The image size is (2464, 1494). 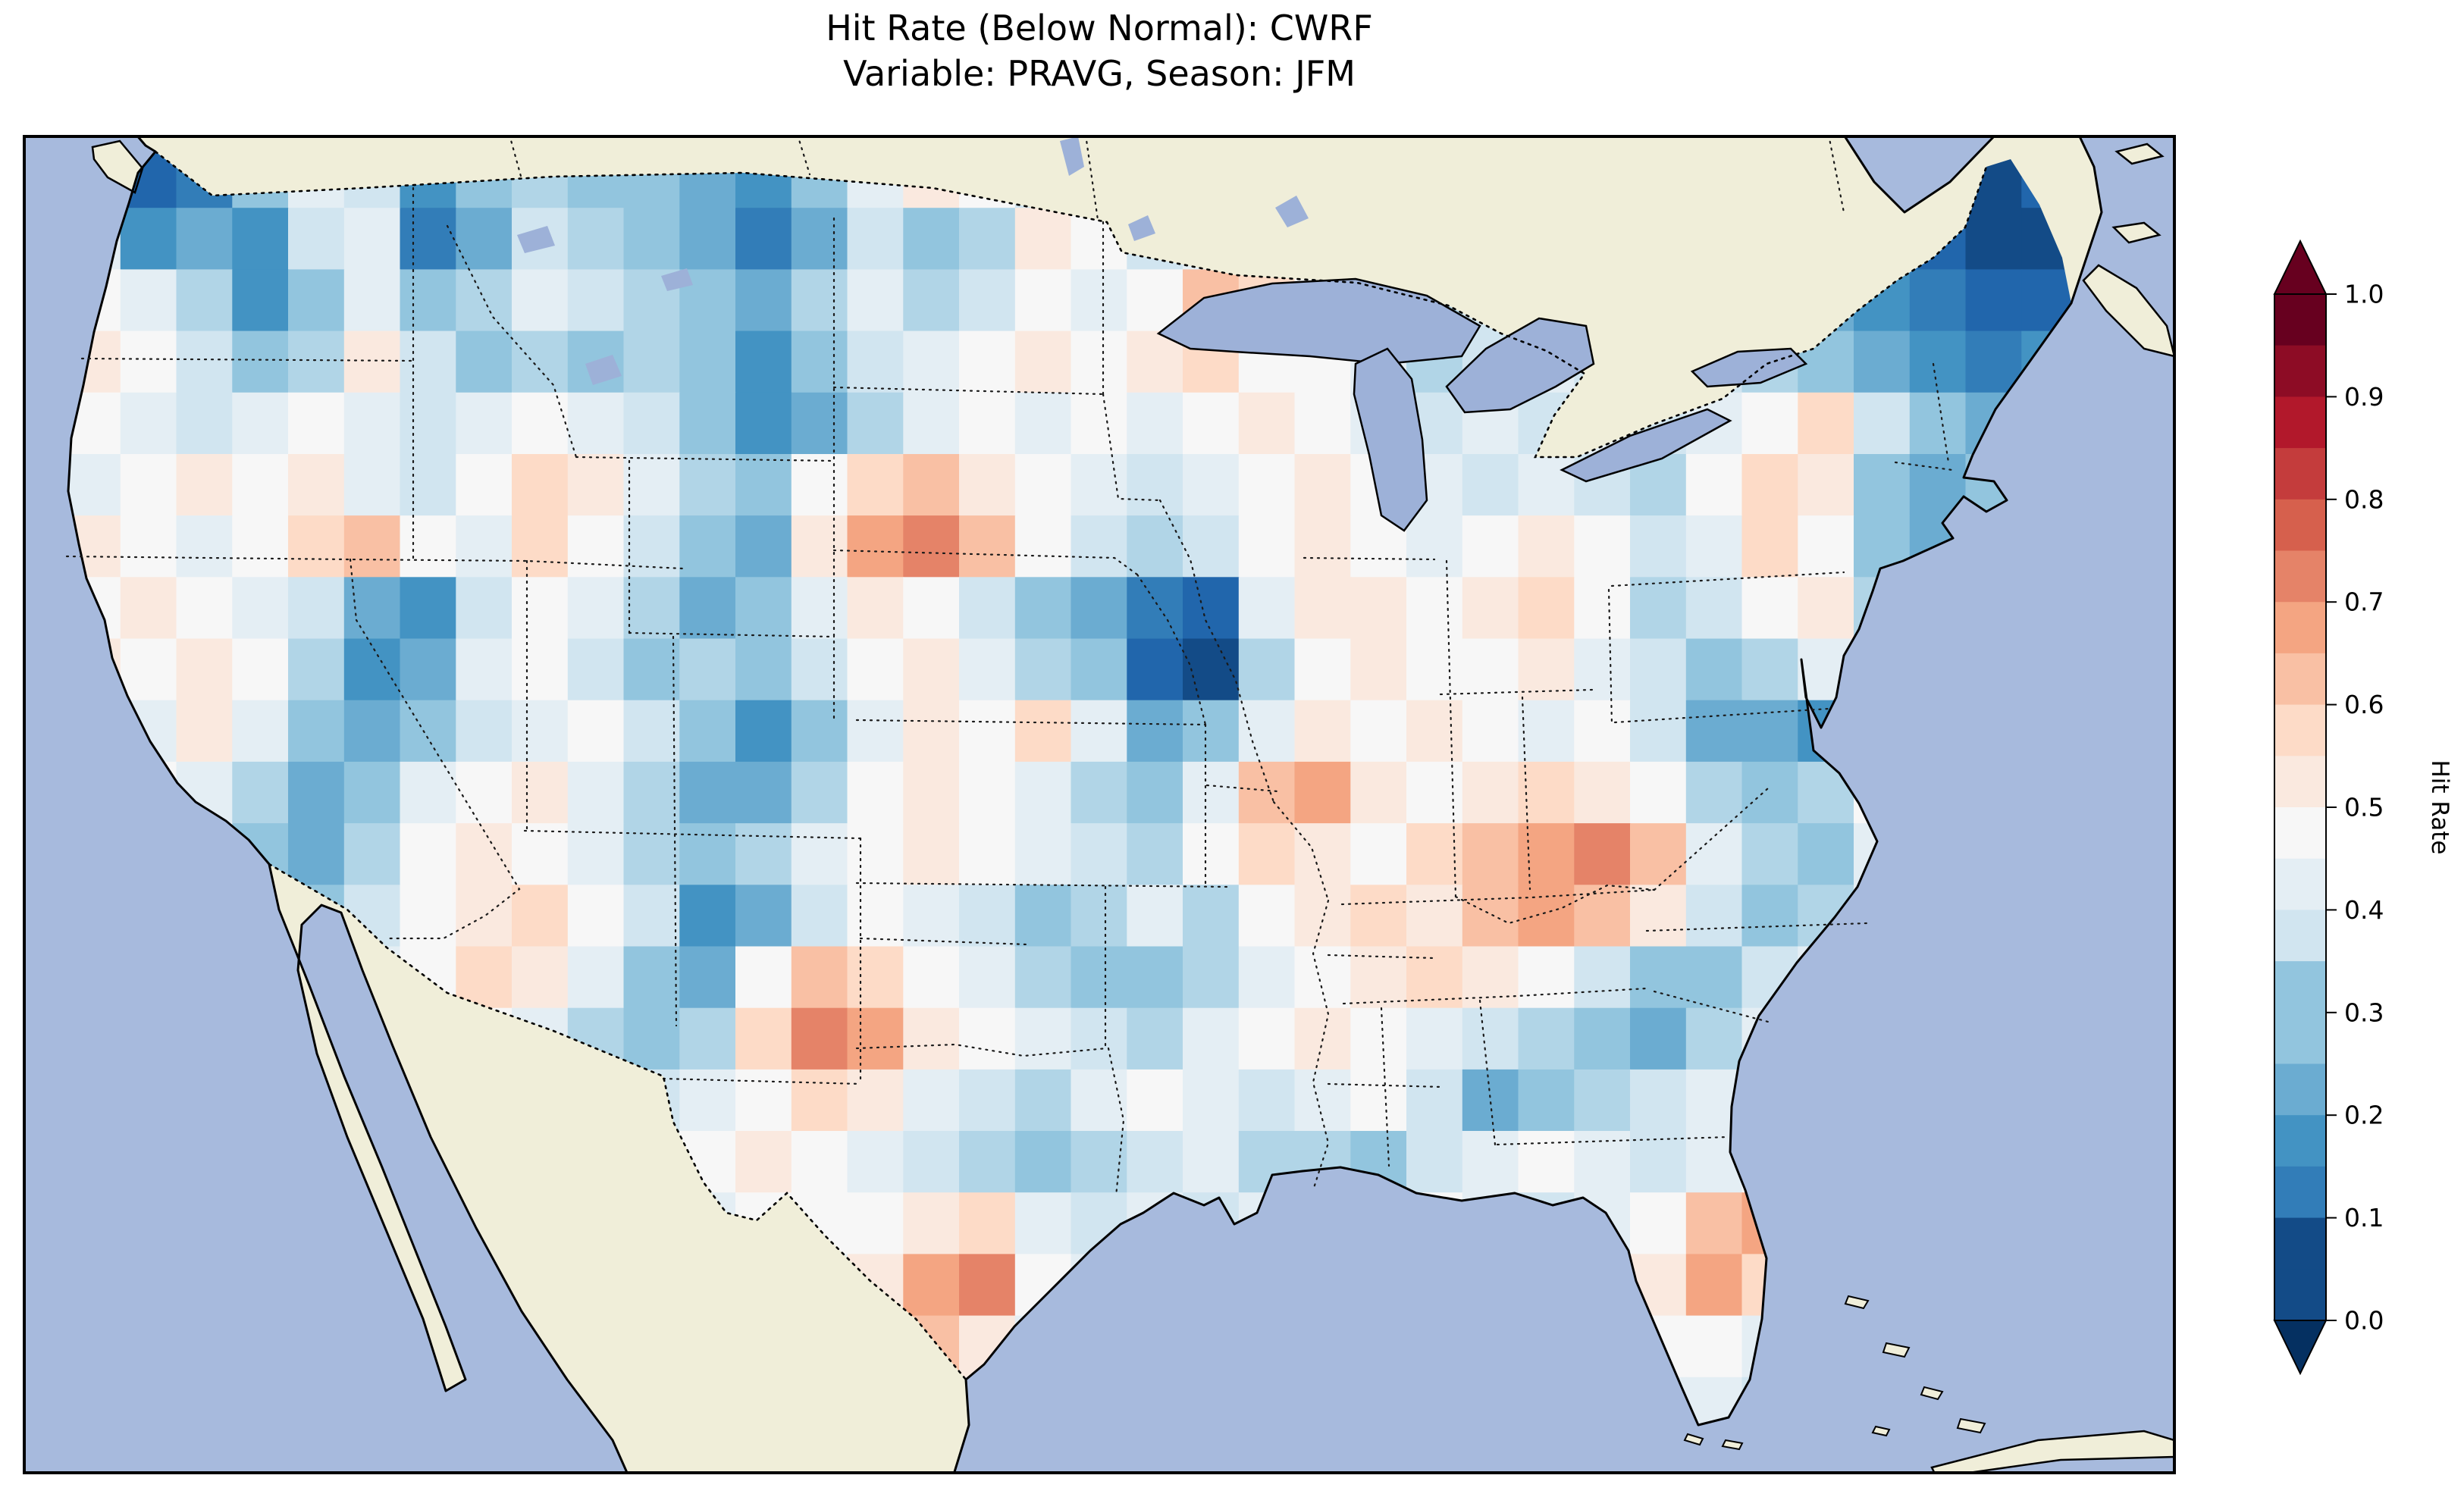 I want to click on colorbar-upper-arrow, so click(x=2300, y=267).